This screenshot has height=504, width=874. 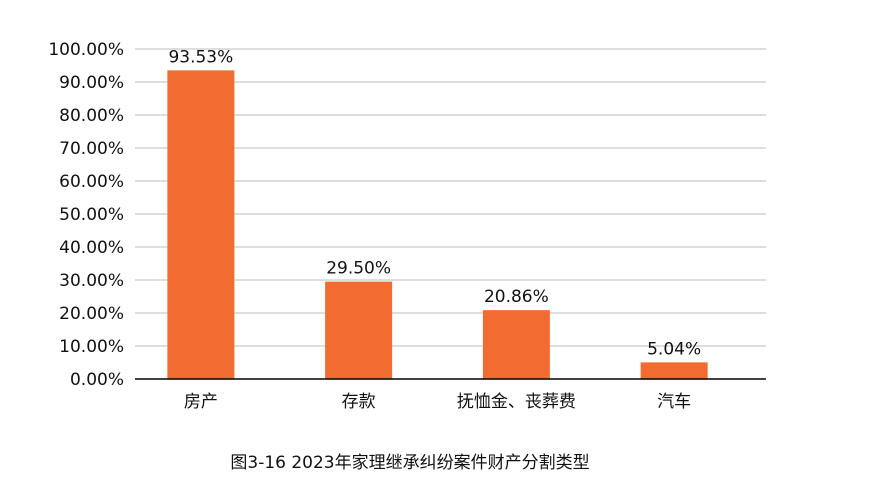 What do you see at coordinates (91, 248) in the screenshot?
I see `y-tick-label: 40.00%` at bounding box center [91, 248].